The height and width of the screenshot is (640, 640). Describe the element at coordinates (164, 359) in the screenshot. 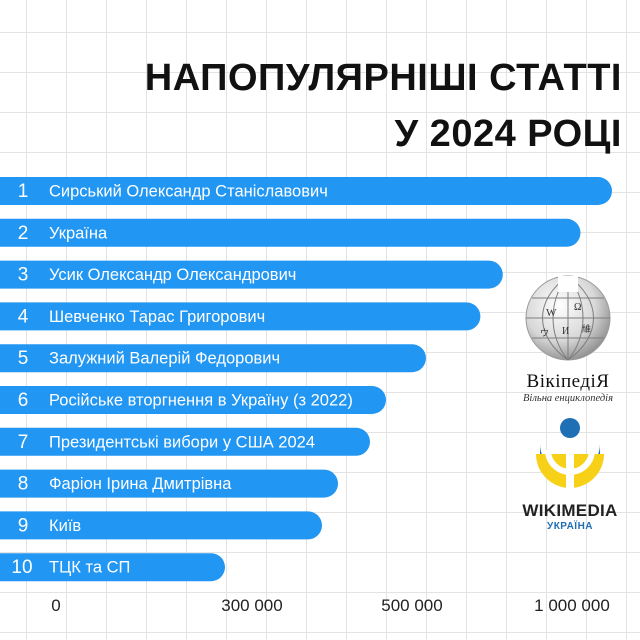

I see `bar-label-5: Залужний Валерій Федорович` at that location.